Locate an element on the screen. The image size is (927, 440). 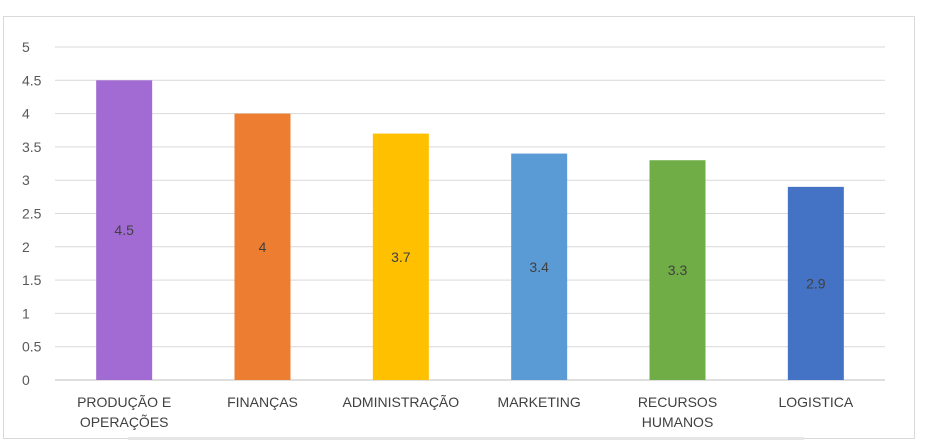
y-tick-label: 2 is located at coordinates (26, 247).